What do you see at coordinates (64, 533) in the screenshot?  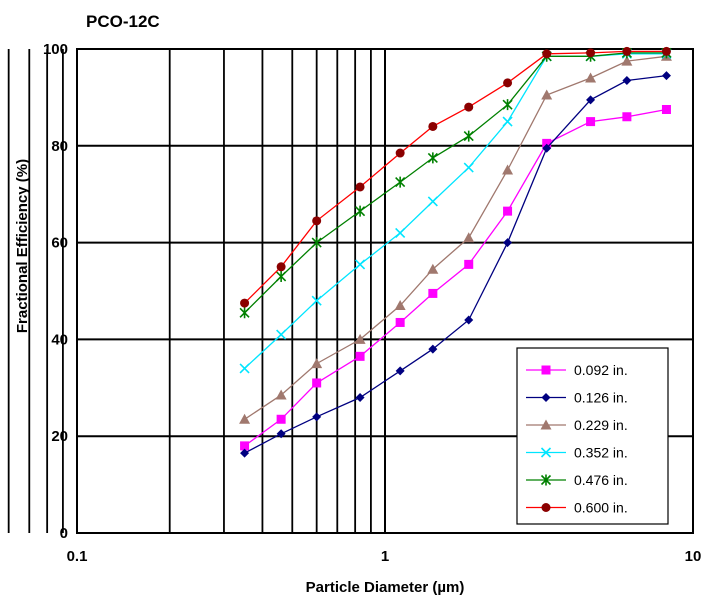 I see `y-tick-label: 0` at bounding box center [64, 533].